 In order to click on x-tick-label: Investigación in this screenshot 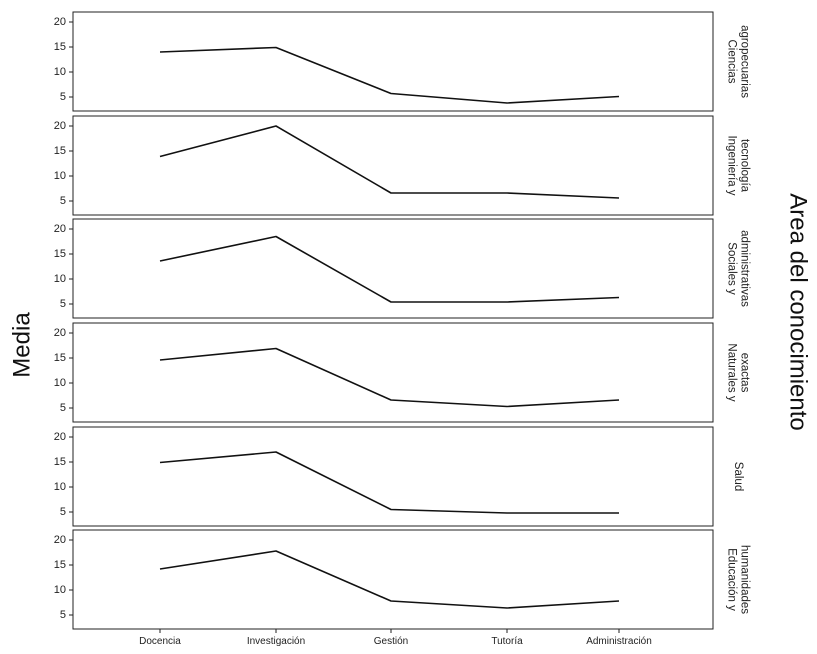, I will do `click(276, 641)`.